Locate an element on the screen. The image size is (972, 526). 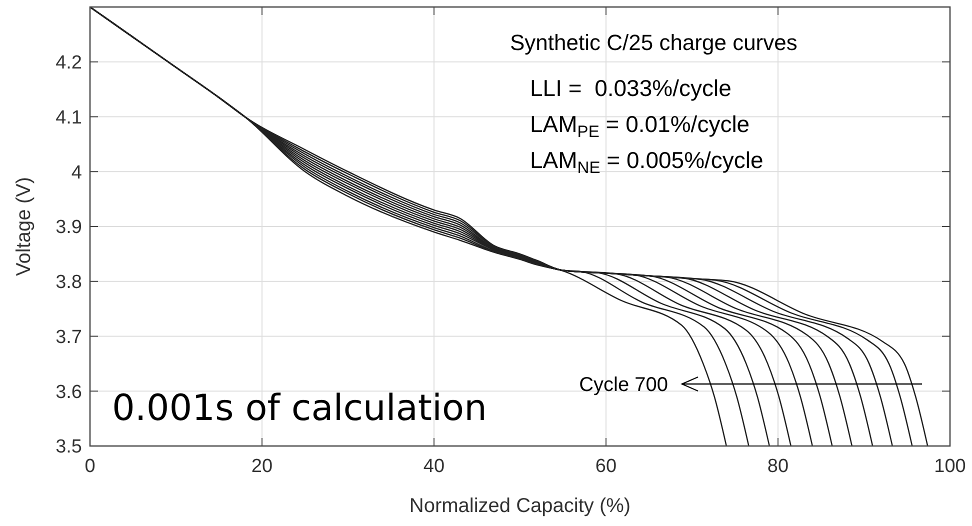
y-tick-label: 4.1 is located at coordinates (69, 117).